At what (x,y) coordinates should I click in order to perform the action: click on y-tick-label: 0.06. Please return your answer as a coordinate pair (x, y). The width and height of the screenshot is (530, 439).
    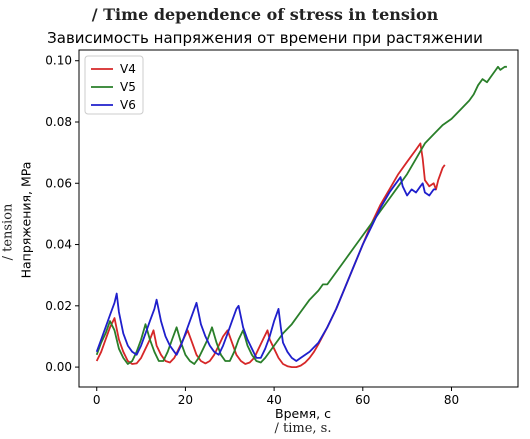
    Looking at the image, I should click on (58, 183).